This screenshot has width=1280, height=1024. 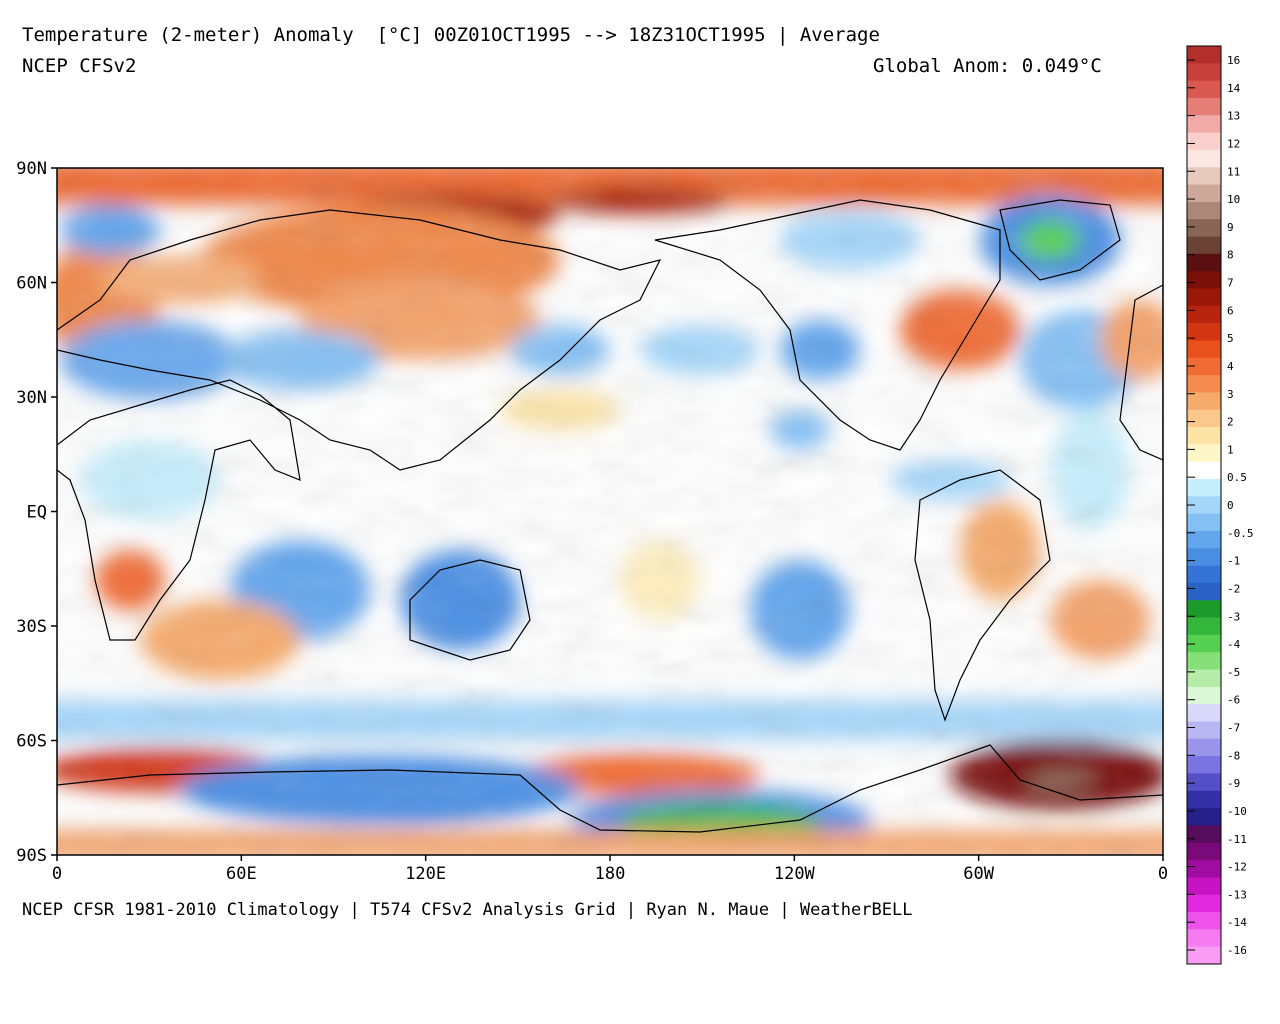 I want to click on colorbar-label: -0.5, so click(x=1240, y=533).